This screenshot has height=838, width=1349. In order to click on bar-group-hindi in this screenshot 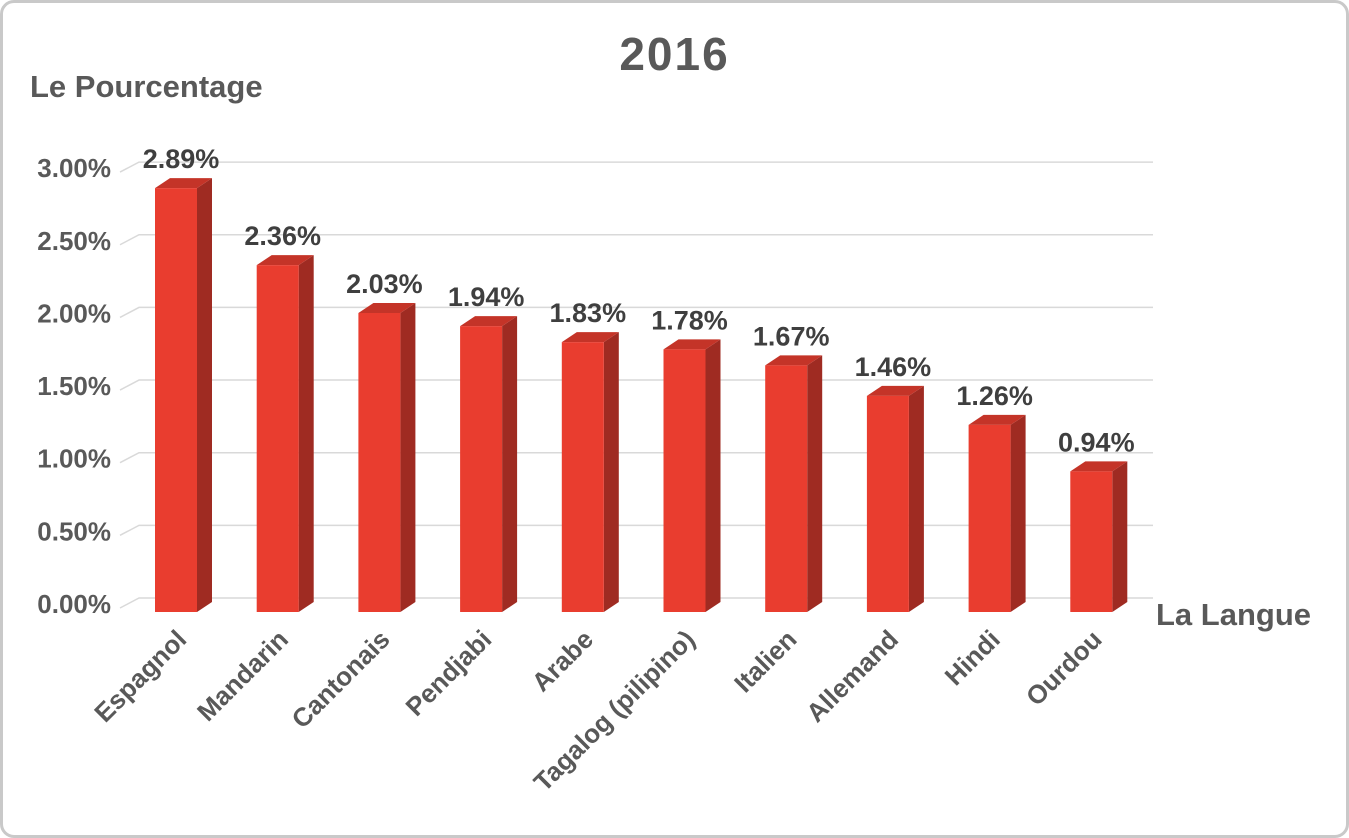, I will do `click(997, 513)`.